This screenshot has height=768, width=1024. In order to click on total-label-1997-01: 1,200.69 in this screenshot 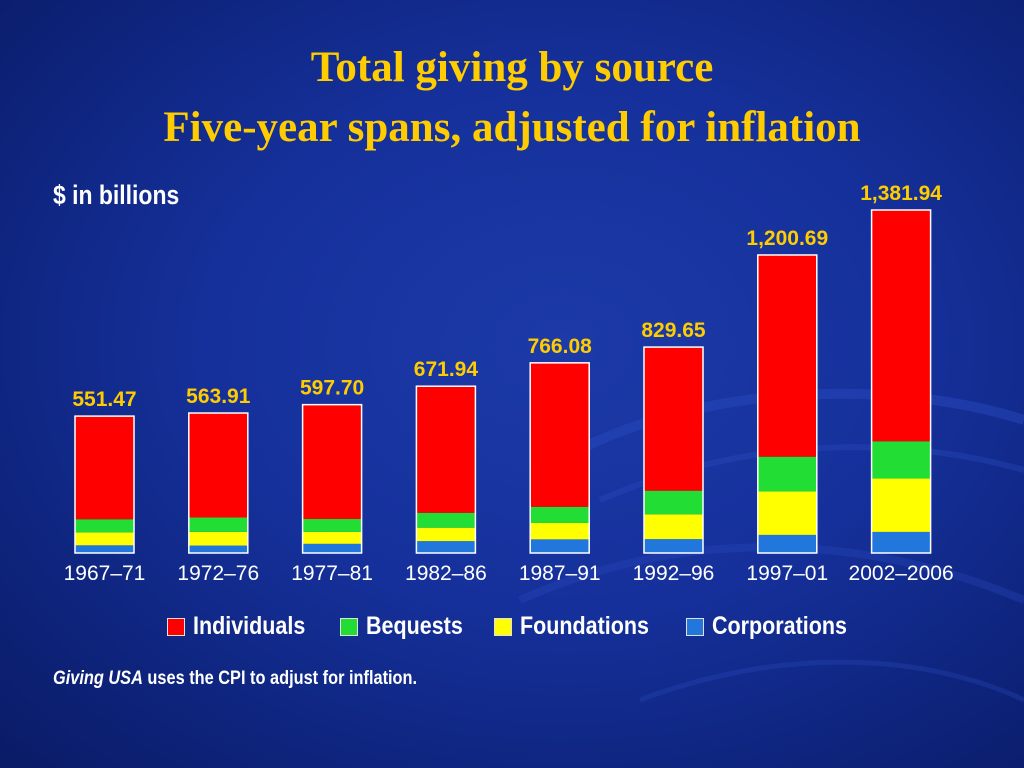, I will do `click(787, 238)`.